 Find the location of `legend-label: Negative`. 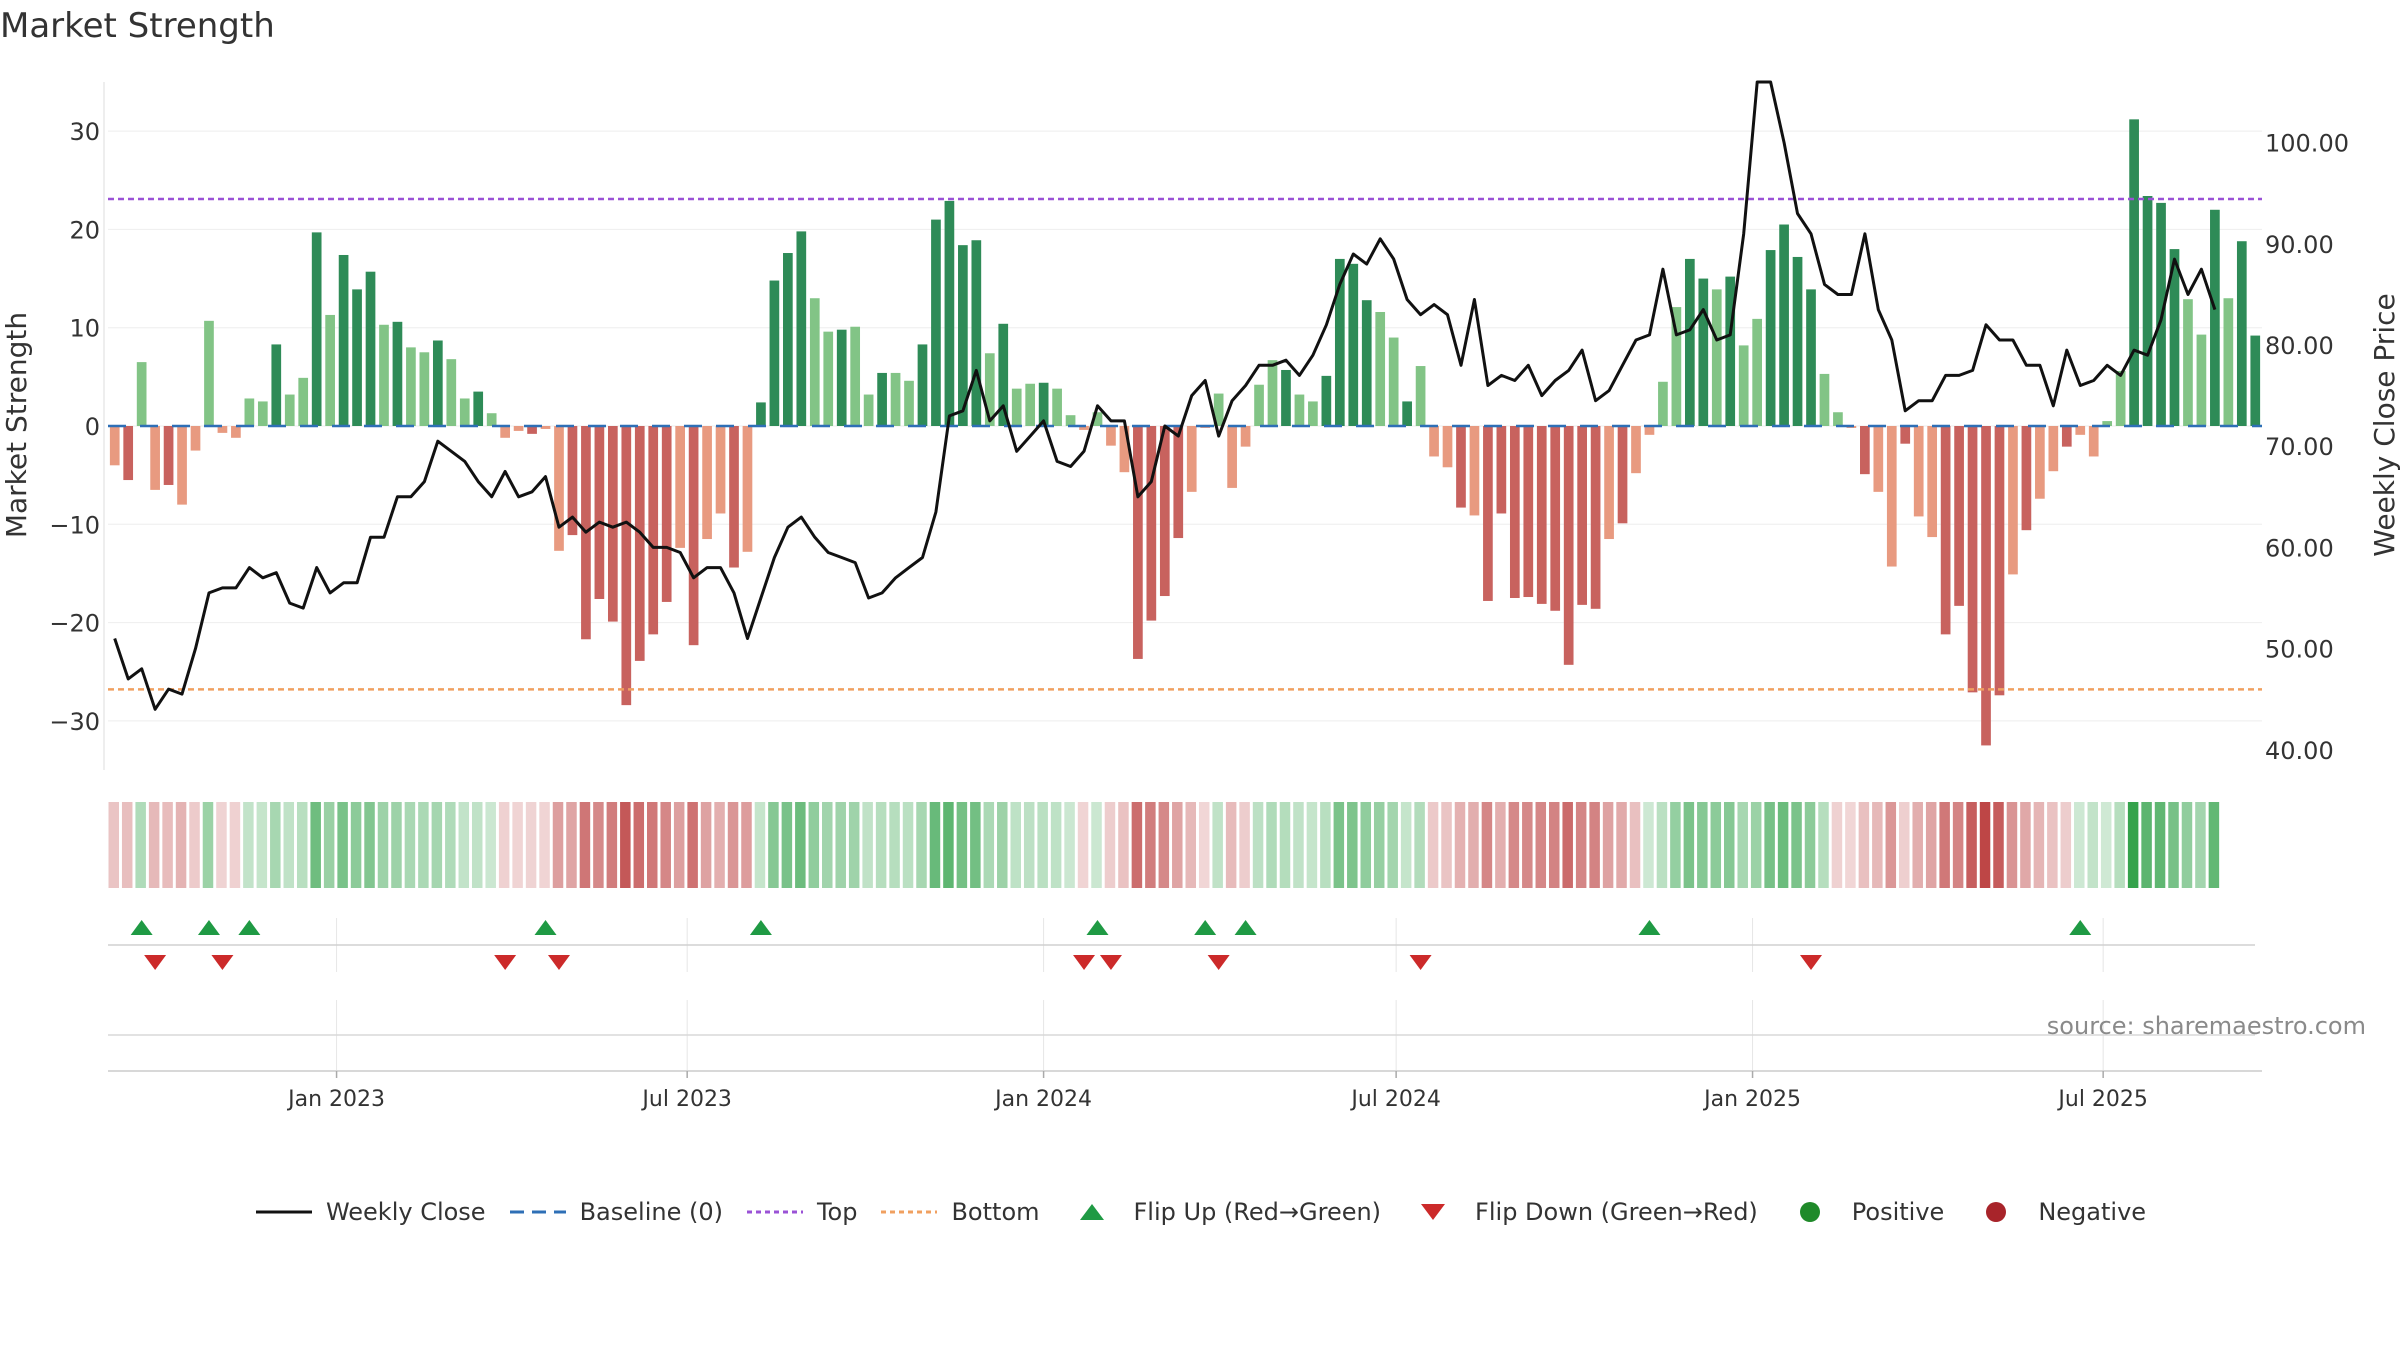

legend-label: Negative is located at coordinates (2092, 1212).